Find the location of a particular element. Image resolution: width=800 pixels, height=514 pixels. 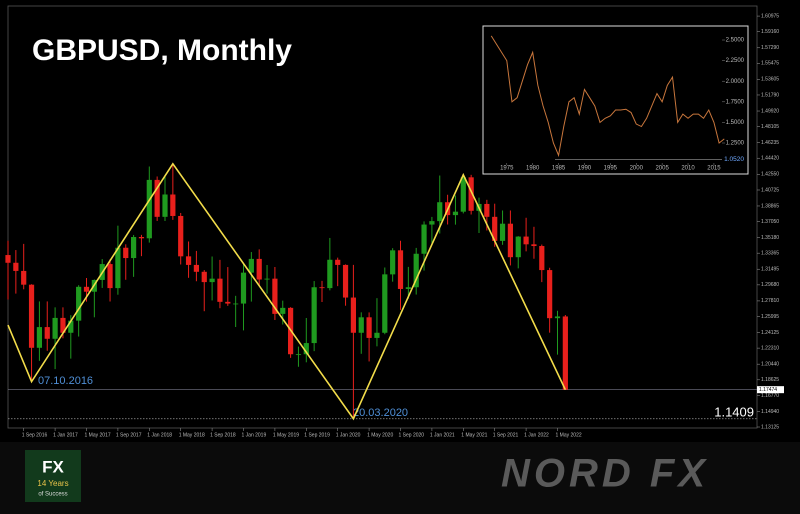

y-tick-label: 1.5000 is located at coordinates (735, 123).